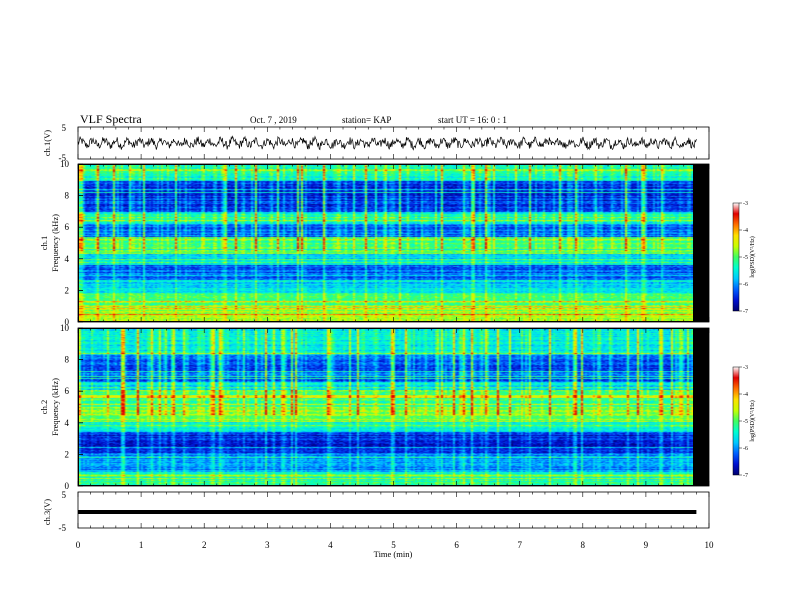 The image size is (792, 612). Describe the element at coordinates (64, 128) in the screenshot. I see `ch1-ytick-top: 5` at that location.